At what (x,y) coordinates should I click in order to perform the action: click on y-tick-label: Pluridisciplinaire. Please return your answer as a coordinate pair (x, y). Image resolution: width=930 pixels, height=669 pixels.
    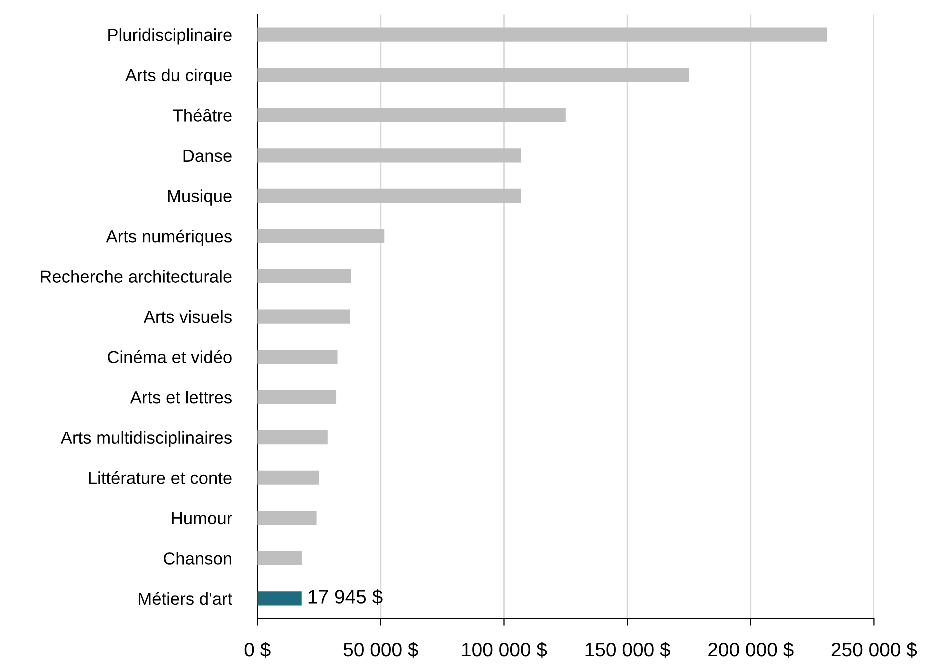
    Looking at the image, I should click on (170, 36).